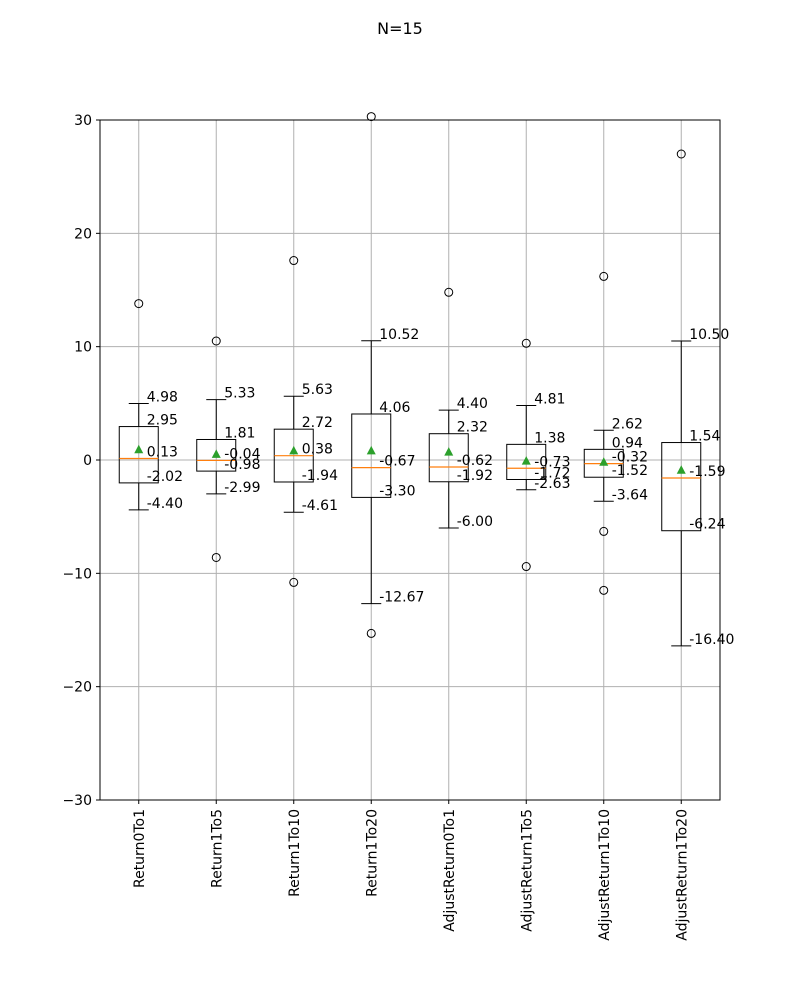 The height and width of the screenshot is (1000, 800). What do you see at coordinates (320, 506) in the screenshot?
I see `value-label: -4.61` at bounding box center [320, 506].